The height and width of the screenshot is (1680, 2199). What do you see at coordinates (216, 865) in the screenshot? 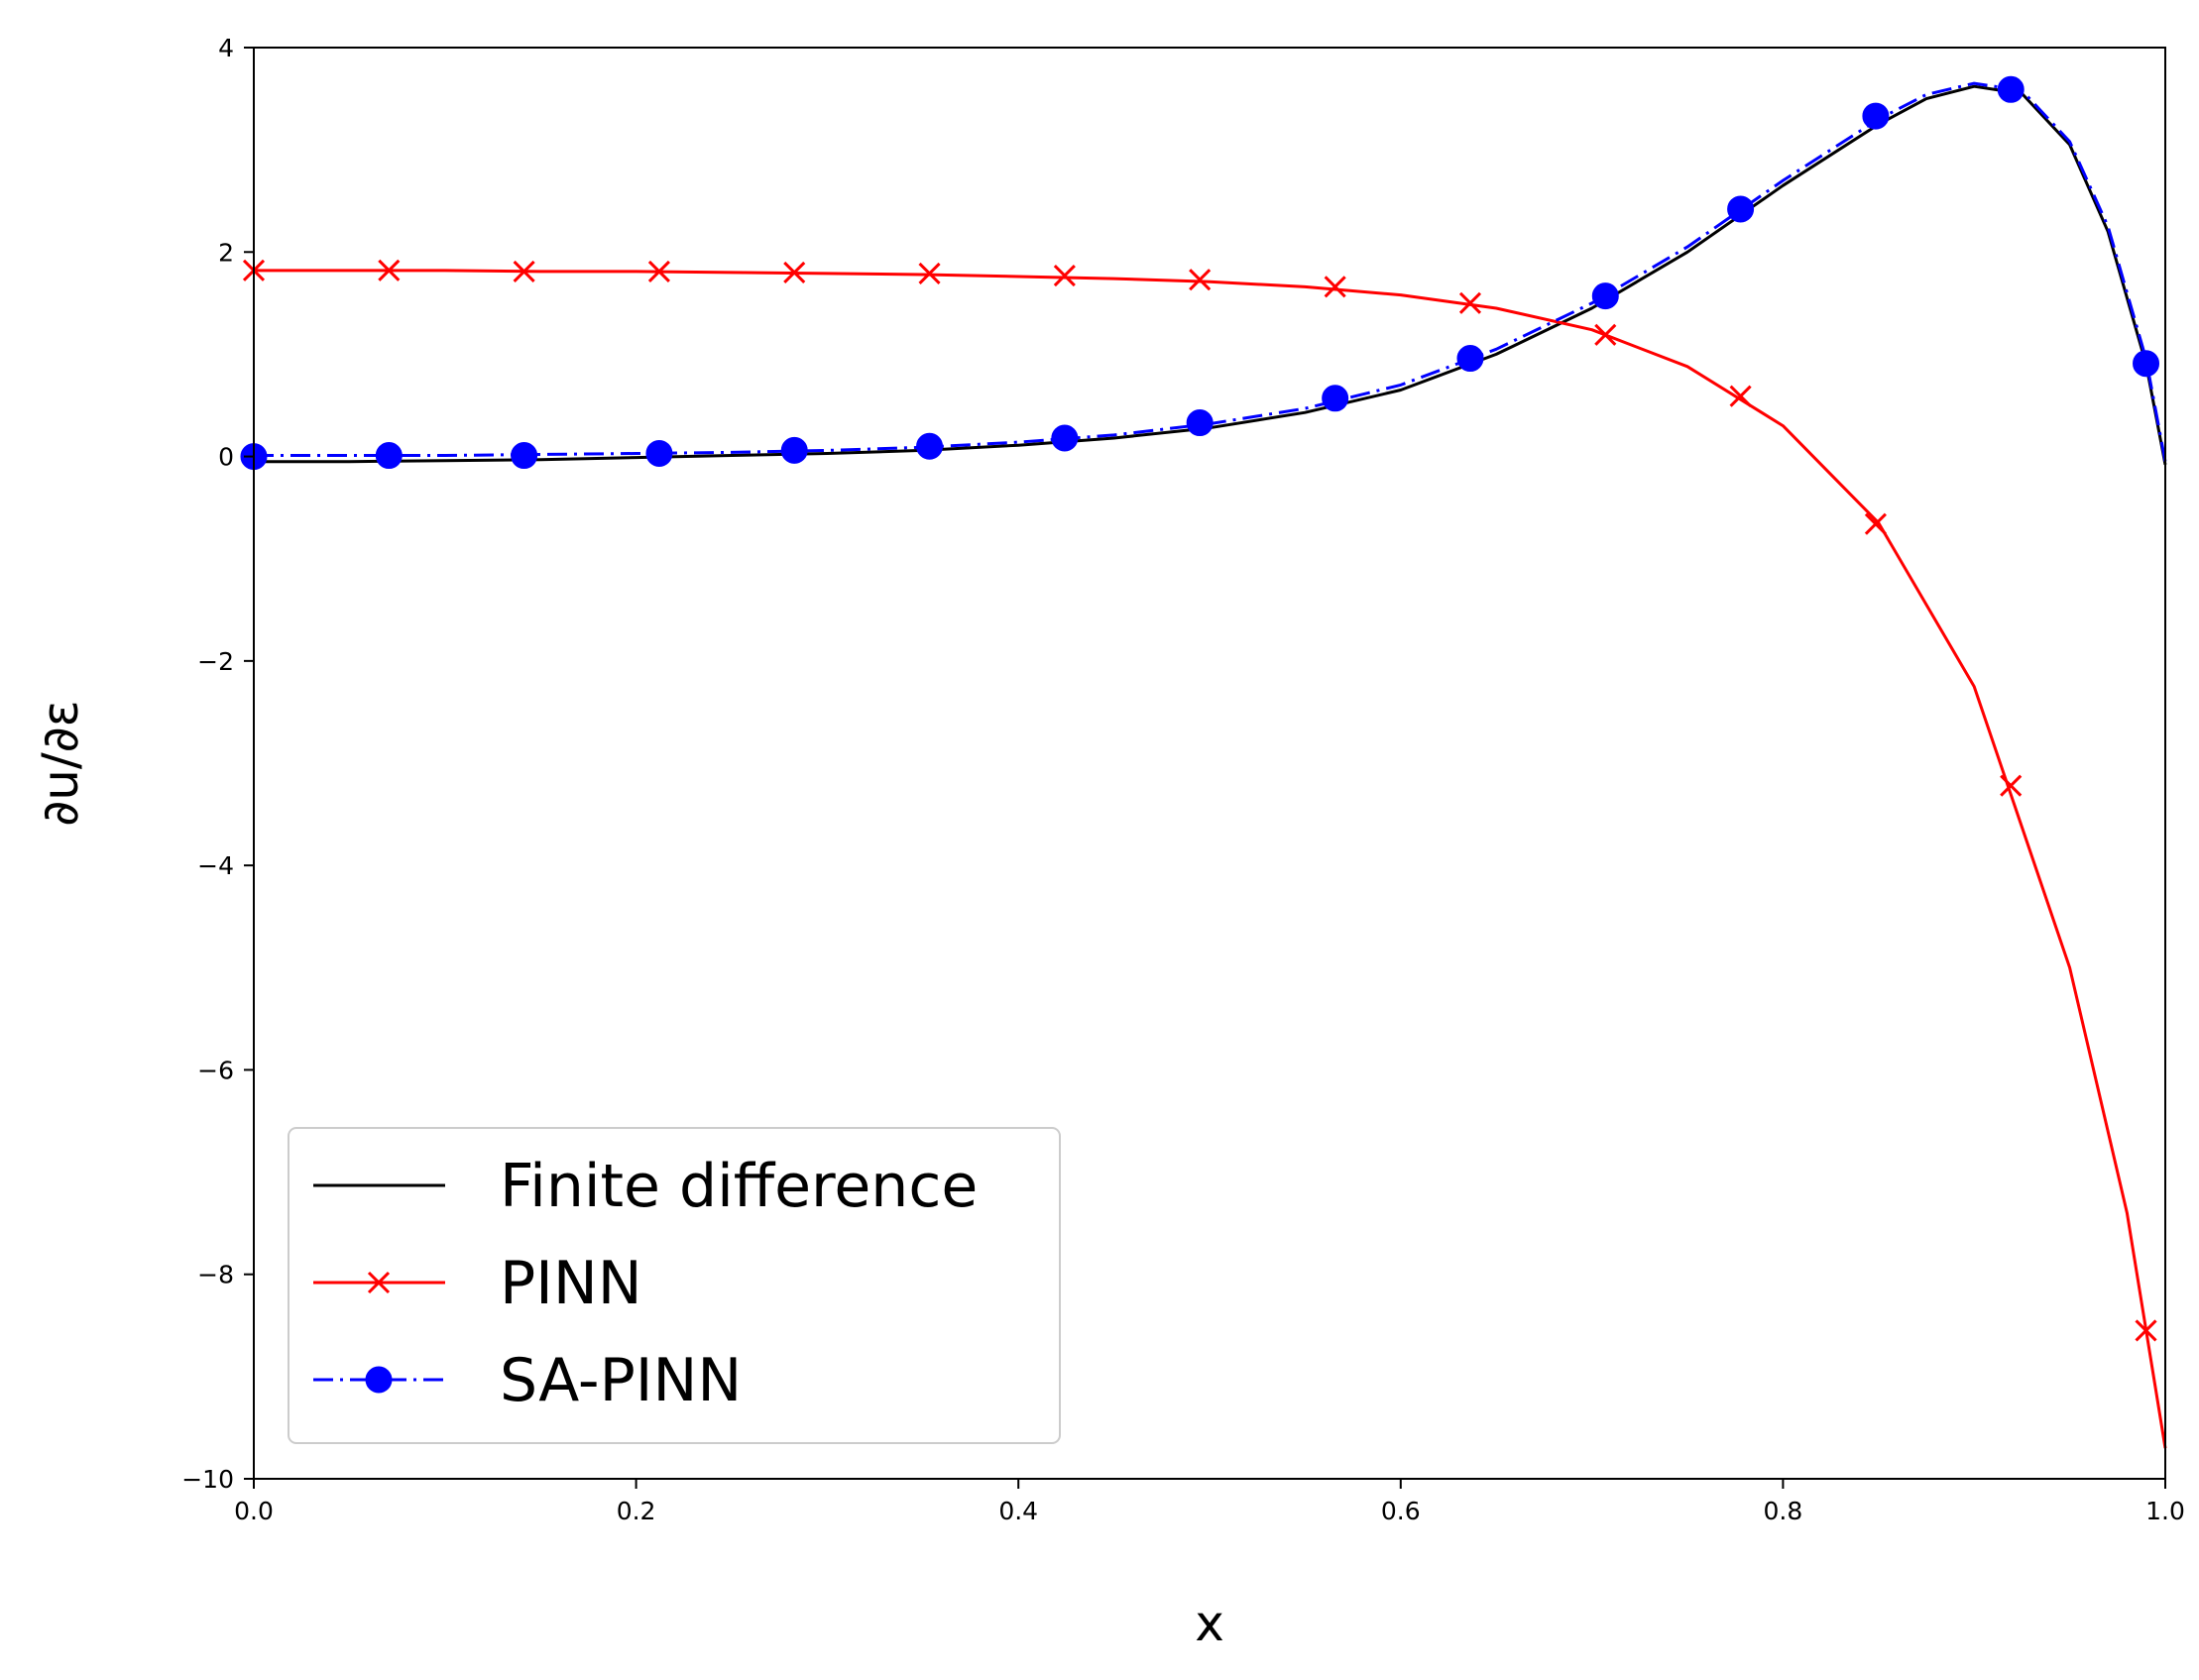
I see `y-tick-label: −4` at bounding box center [216, 865].